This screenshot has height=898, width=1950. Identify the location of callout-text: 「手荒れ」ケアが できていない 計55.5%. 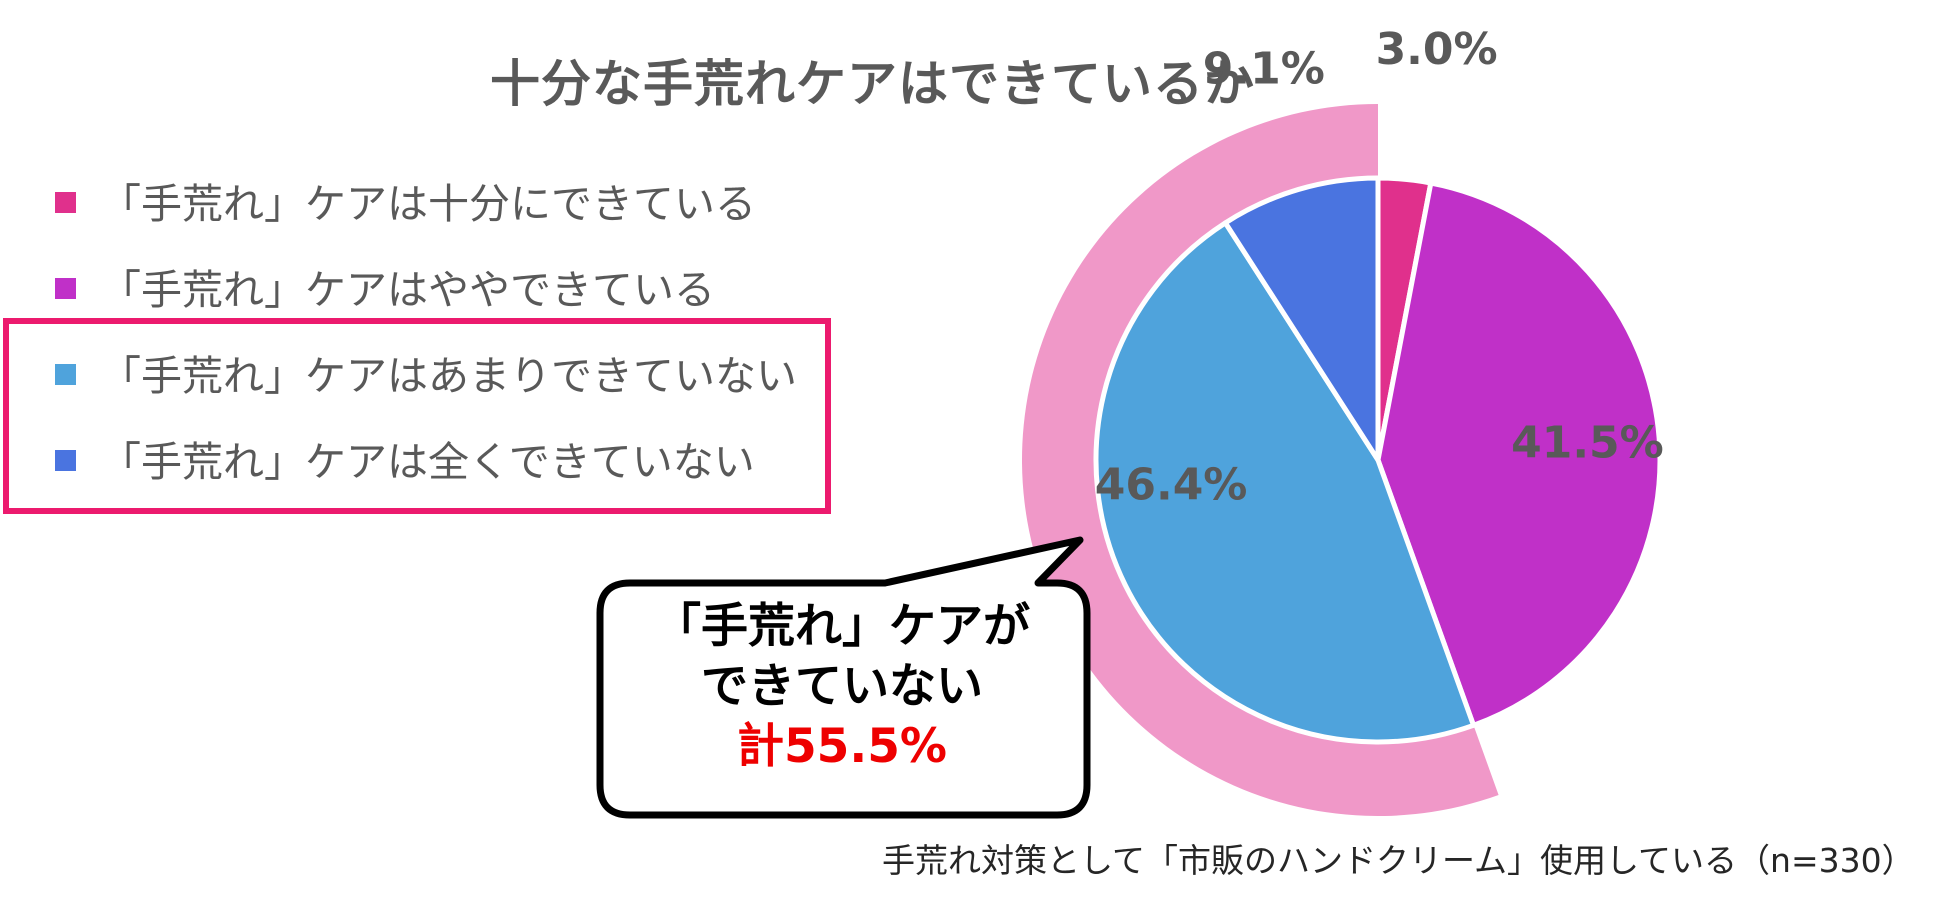
(842, 687).